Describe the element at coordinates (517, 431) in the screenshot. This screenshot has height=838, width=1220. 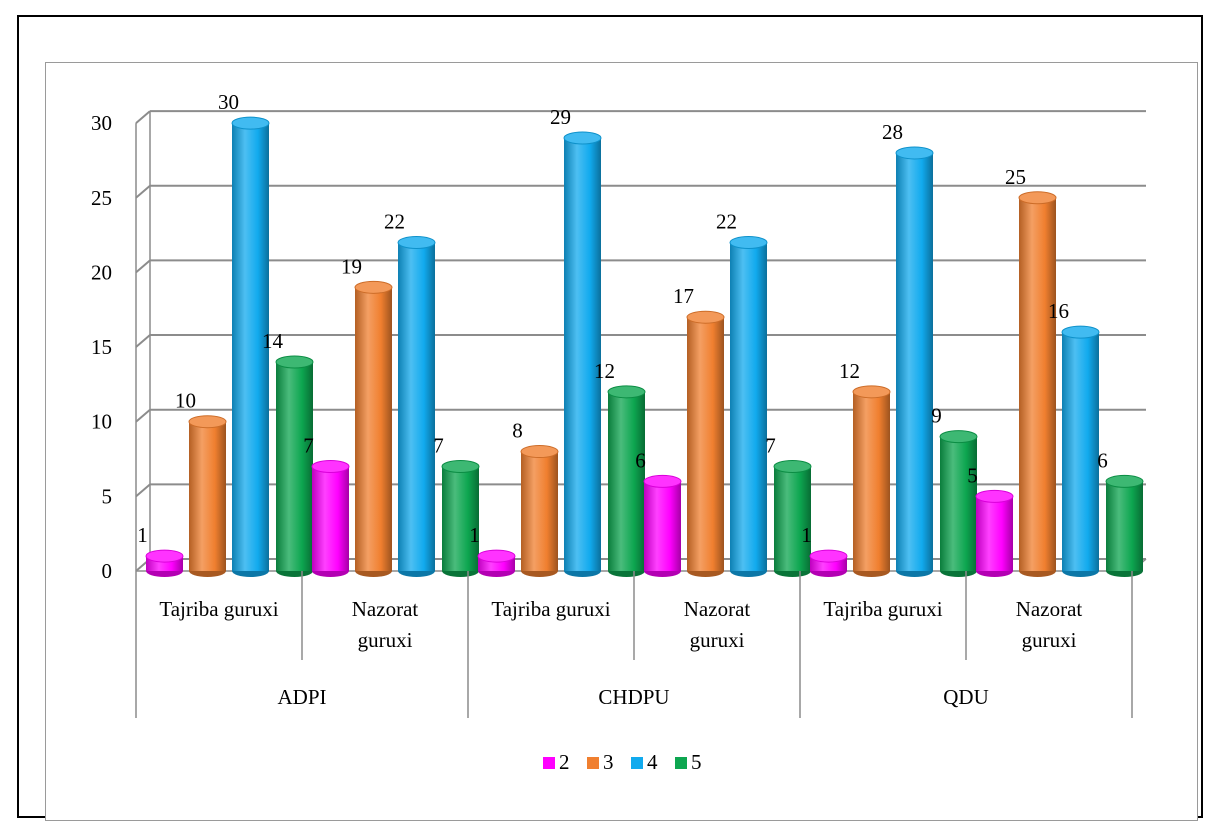
I see `data-label: 8` at that location.